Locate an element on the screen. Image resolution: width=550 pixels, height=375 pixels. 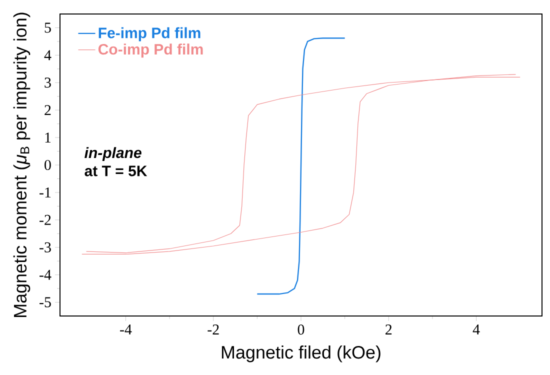
x-tick-label: 4 is located at coordinates (476, 329).